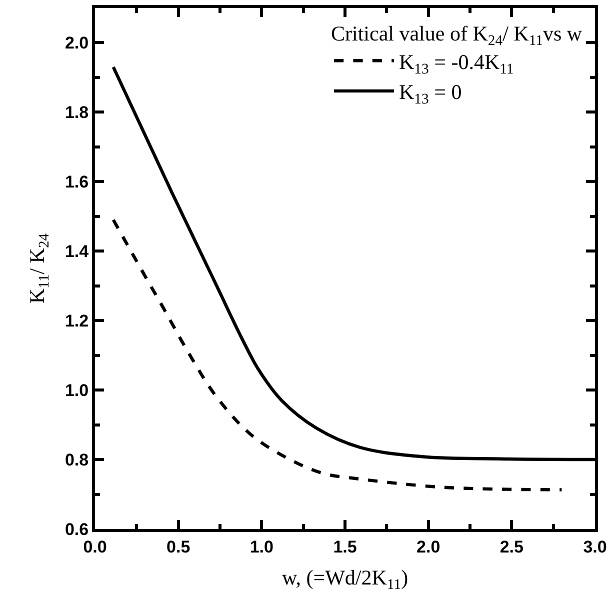 The width and height of the screenshot is (612, 604). I want to click on y-tick-label: 0.8, so click(76, 460).